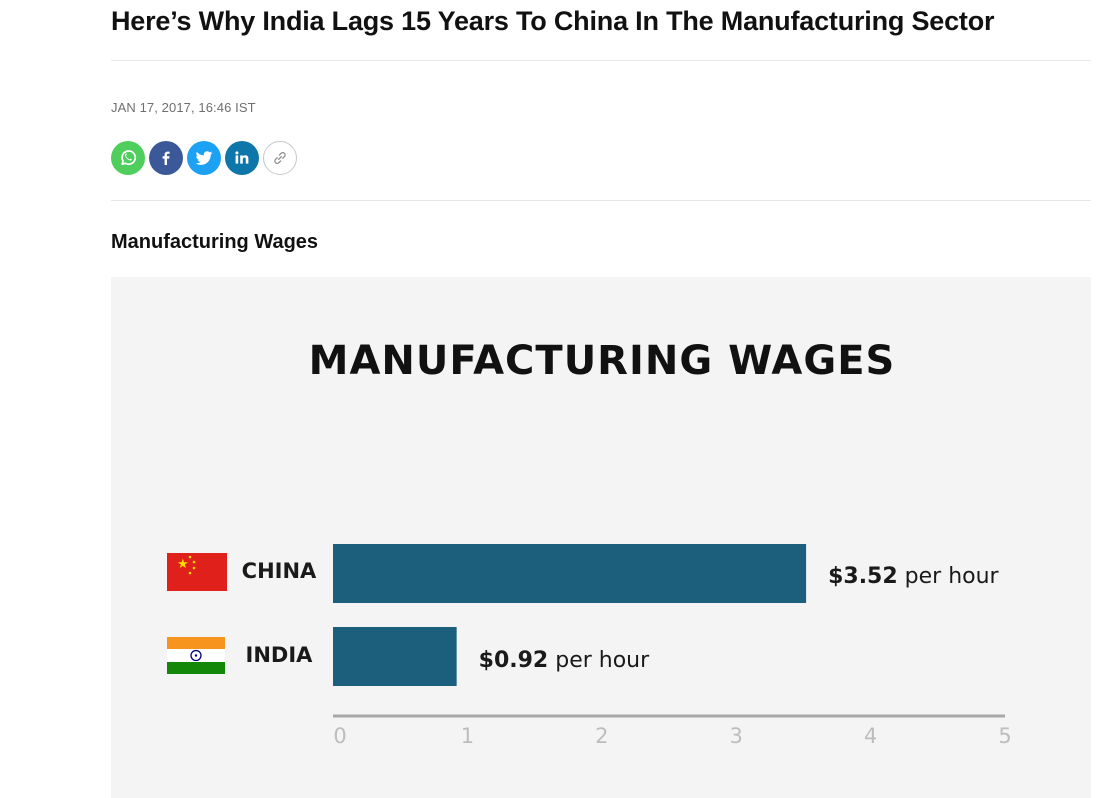 This screenshot has height=798, width=1106. I want to click on tick-label: 3, so click(736, 736).